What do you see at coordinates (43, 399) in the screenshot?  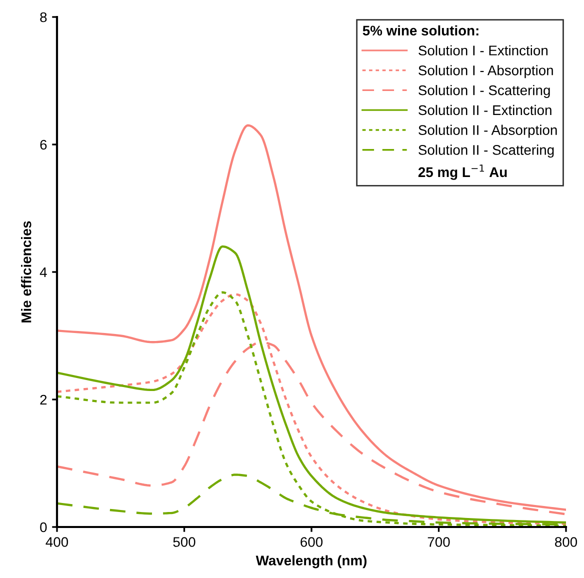 I see `y-tick-label: 2` at bounding box center [43, 399].